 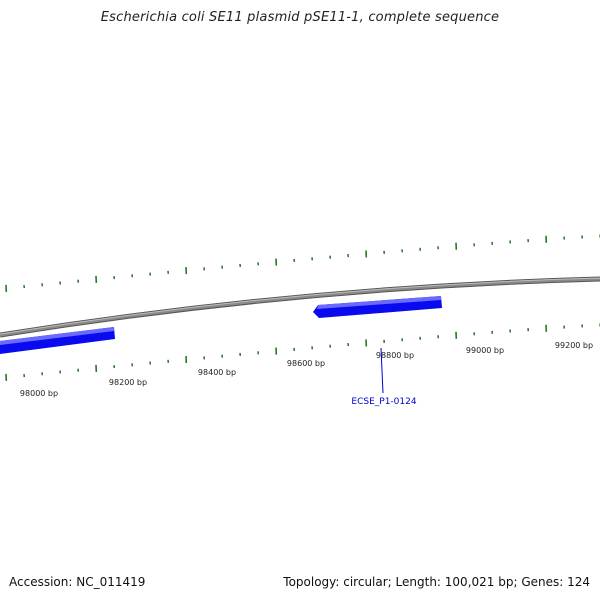 I want to click on bp-label-98600: 98600 bp, so click(x=306, y=363).